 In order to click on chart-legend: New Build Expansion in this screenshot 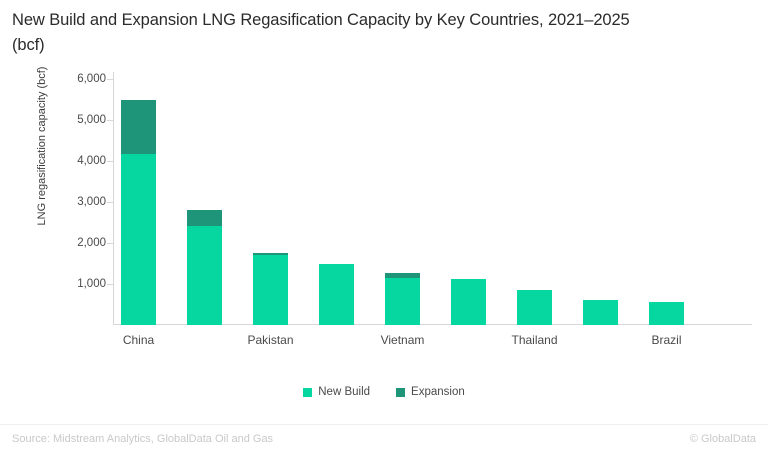, I will do `click(384, 392)`.